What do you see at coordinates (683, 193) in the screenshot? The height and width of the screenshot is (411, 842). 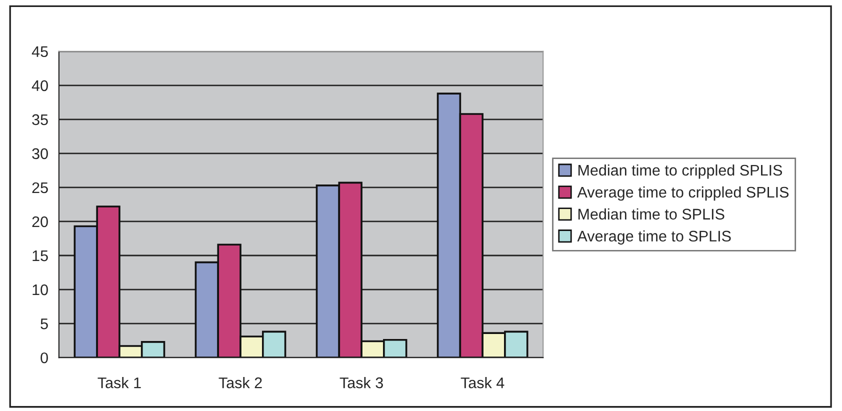 I see `legend-label: Average time to crippled SPLIS` at bounding box center [683, 193].